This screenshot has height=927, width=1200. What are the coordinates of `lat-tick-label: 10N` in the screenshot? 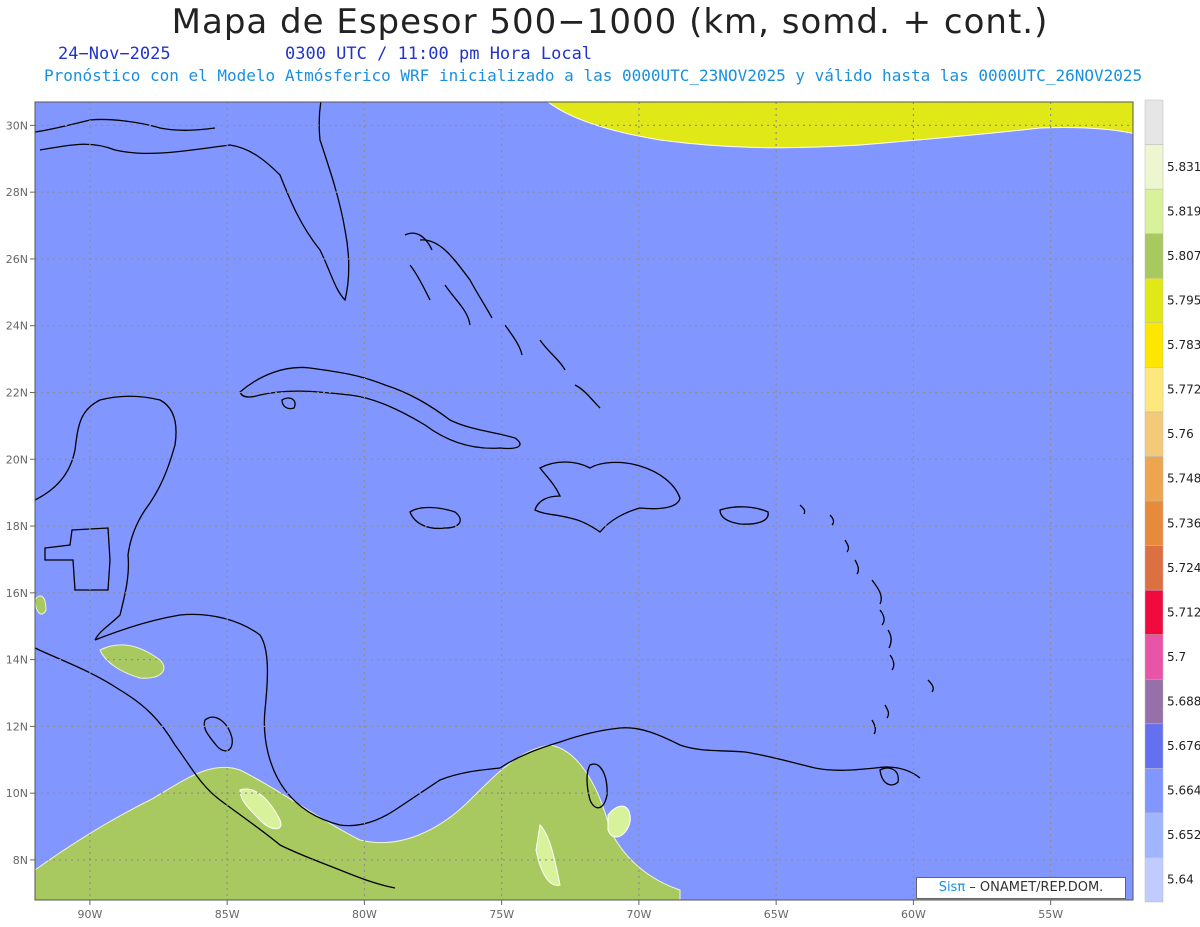 It's located at (17, 793).